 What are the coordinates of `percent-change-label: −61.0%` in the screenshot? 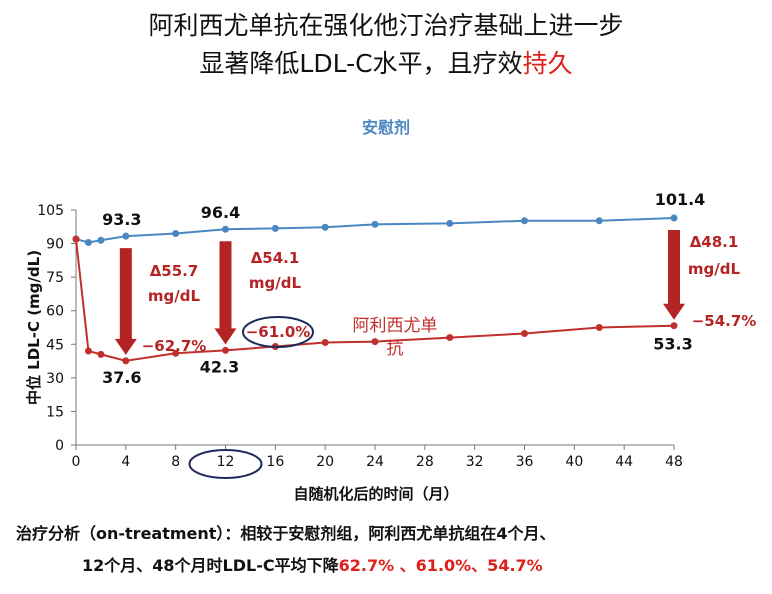 It's located at (278, 332).